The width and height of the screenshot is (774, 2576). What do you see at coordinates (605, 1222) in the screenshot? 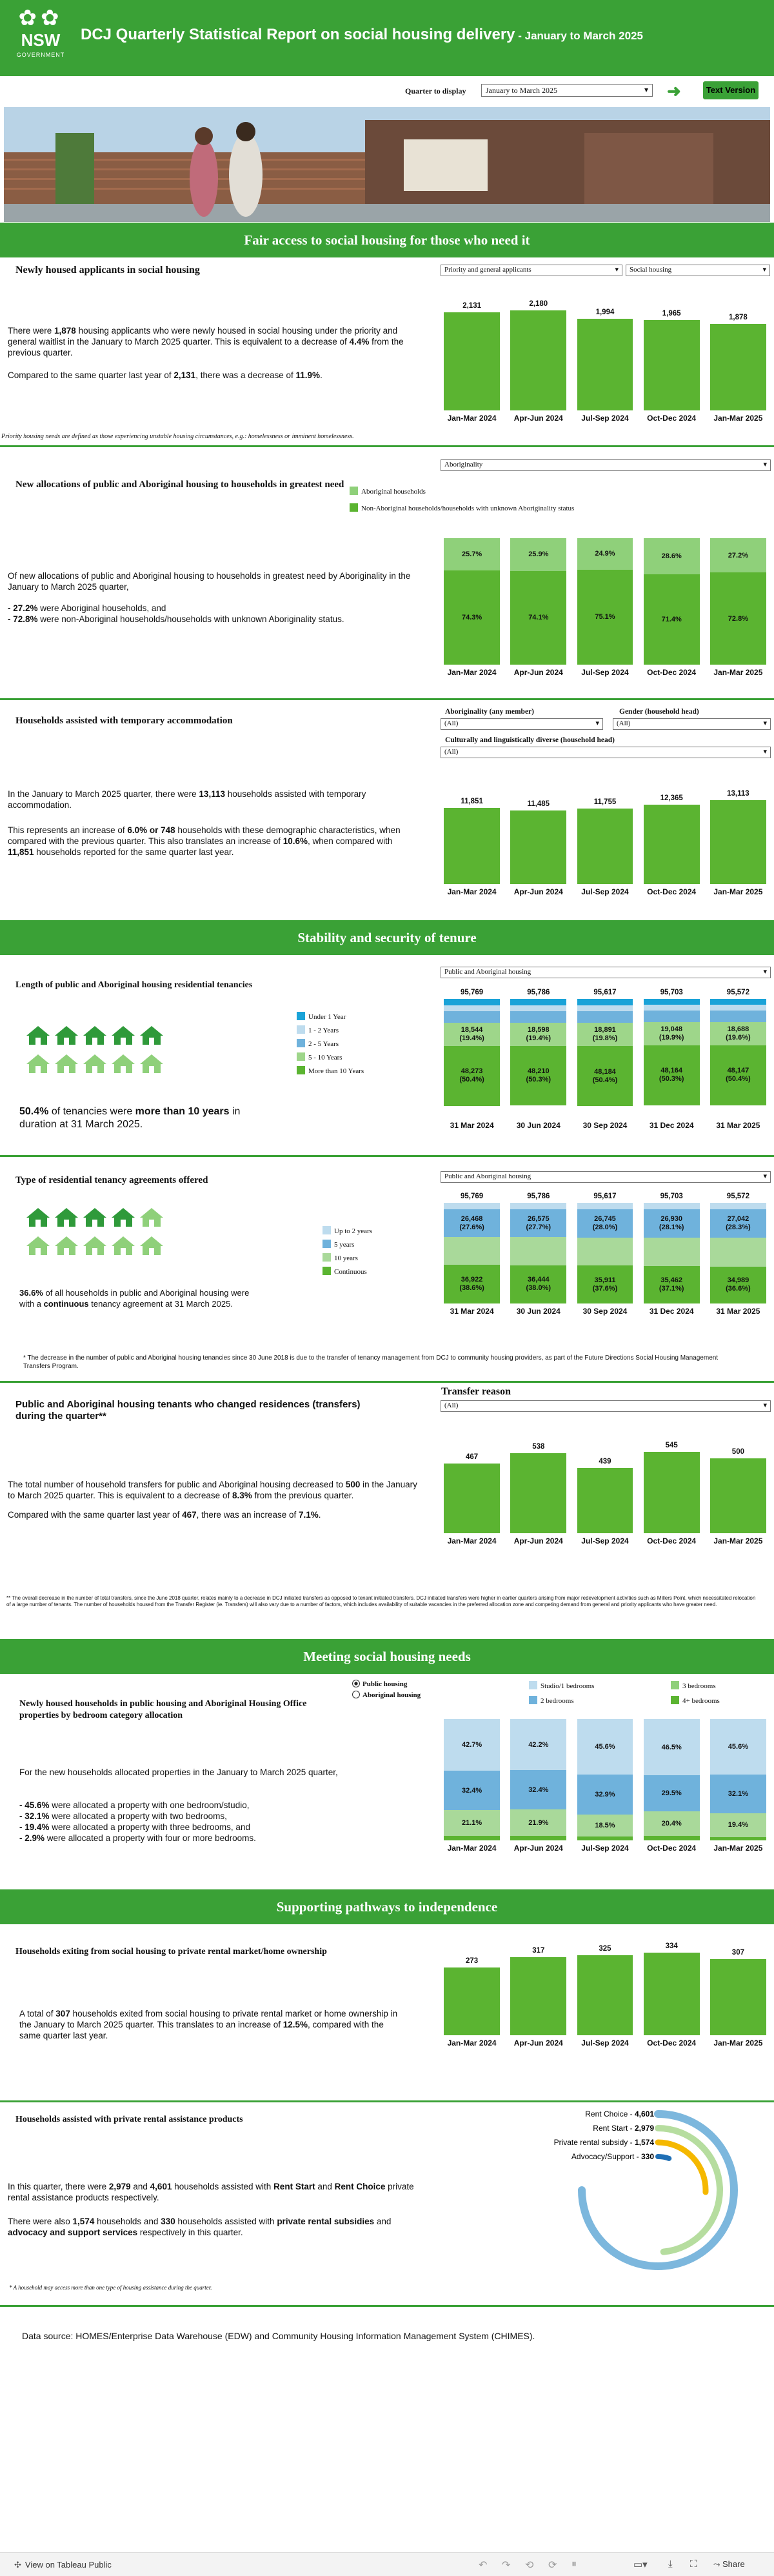
I see `segment-label: 26,745 (28.0%)` at bounding box center [605, 1222].